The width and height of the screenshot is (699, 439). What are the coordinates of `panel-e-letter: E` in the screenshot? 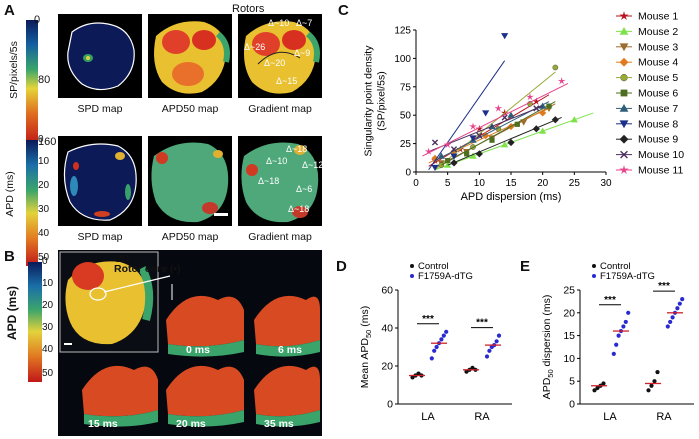 It's located at (525, 266).